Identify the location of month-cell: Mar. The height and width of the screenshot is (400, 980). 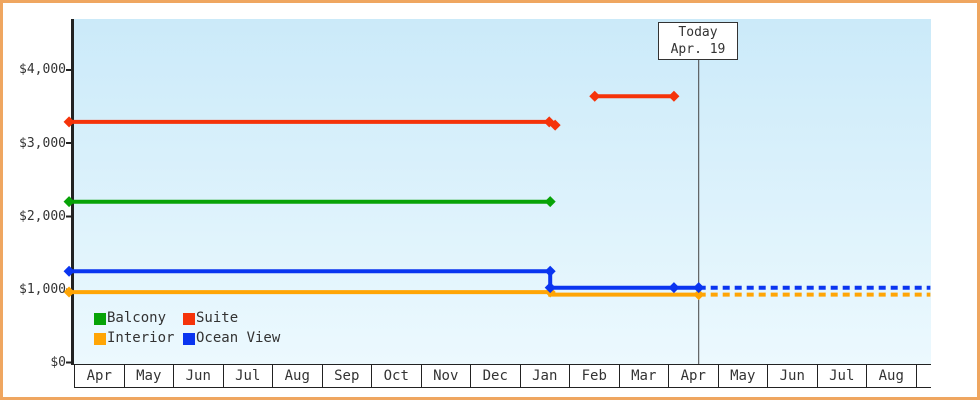
(643, 376).